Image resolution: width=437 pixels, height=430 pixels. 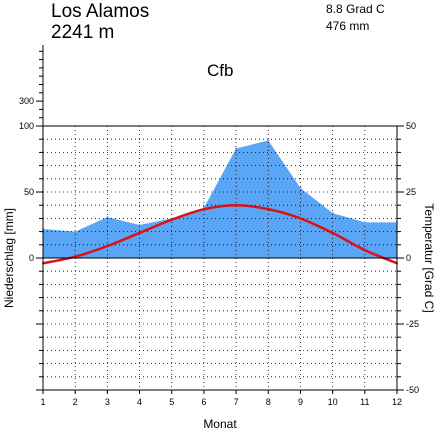 I want to click on x-axis-title: Monat, so click(x=220, y=423).